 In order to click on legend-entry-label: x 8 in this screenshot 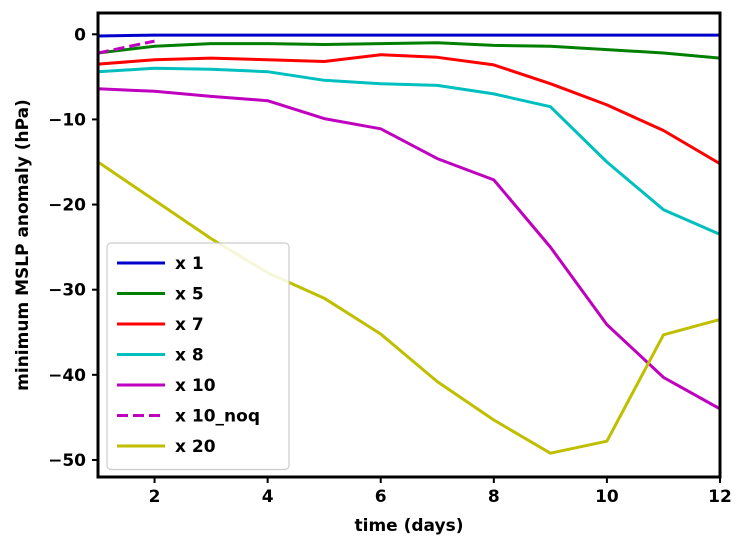, I will do `click(189, 356)`.